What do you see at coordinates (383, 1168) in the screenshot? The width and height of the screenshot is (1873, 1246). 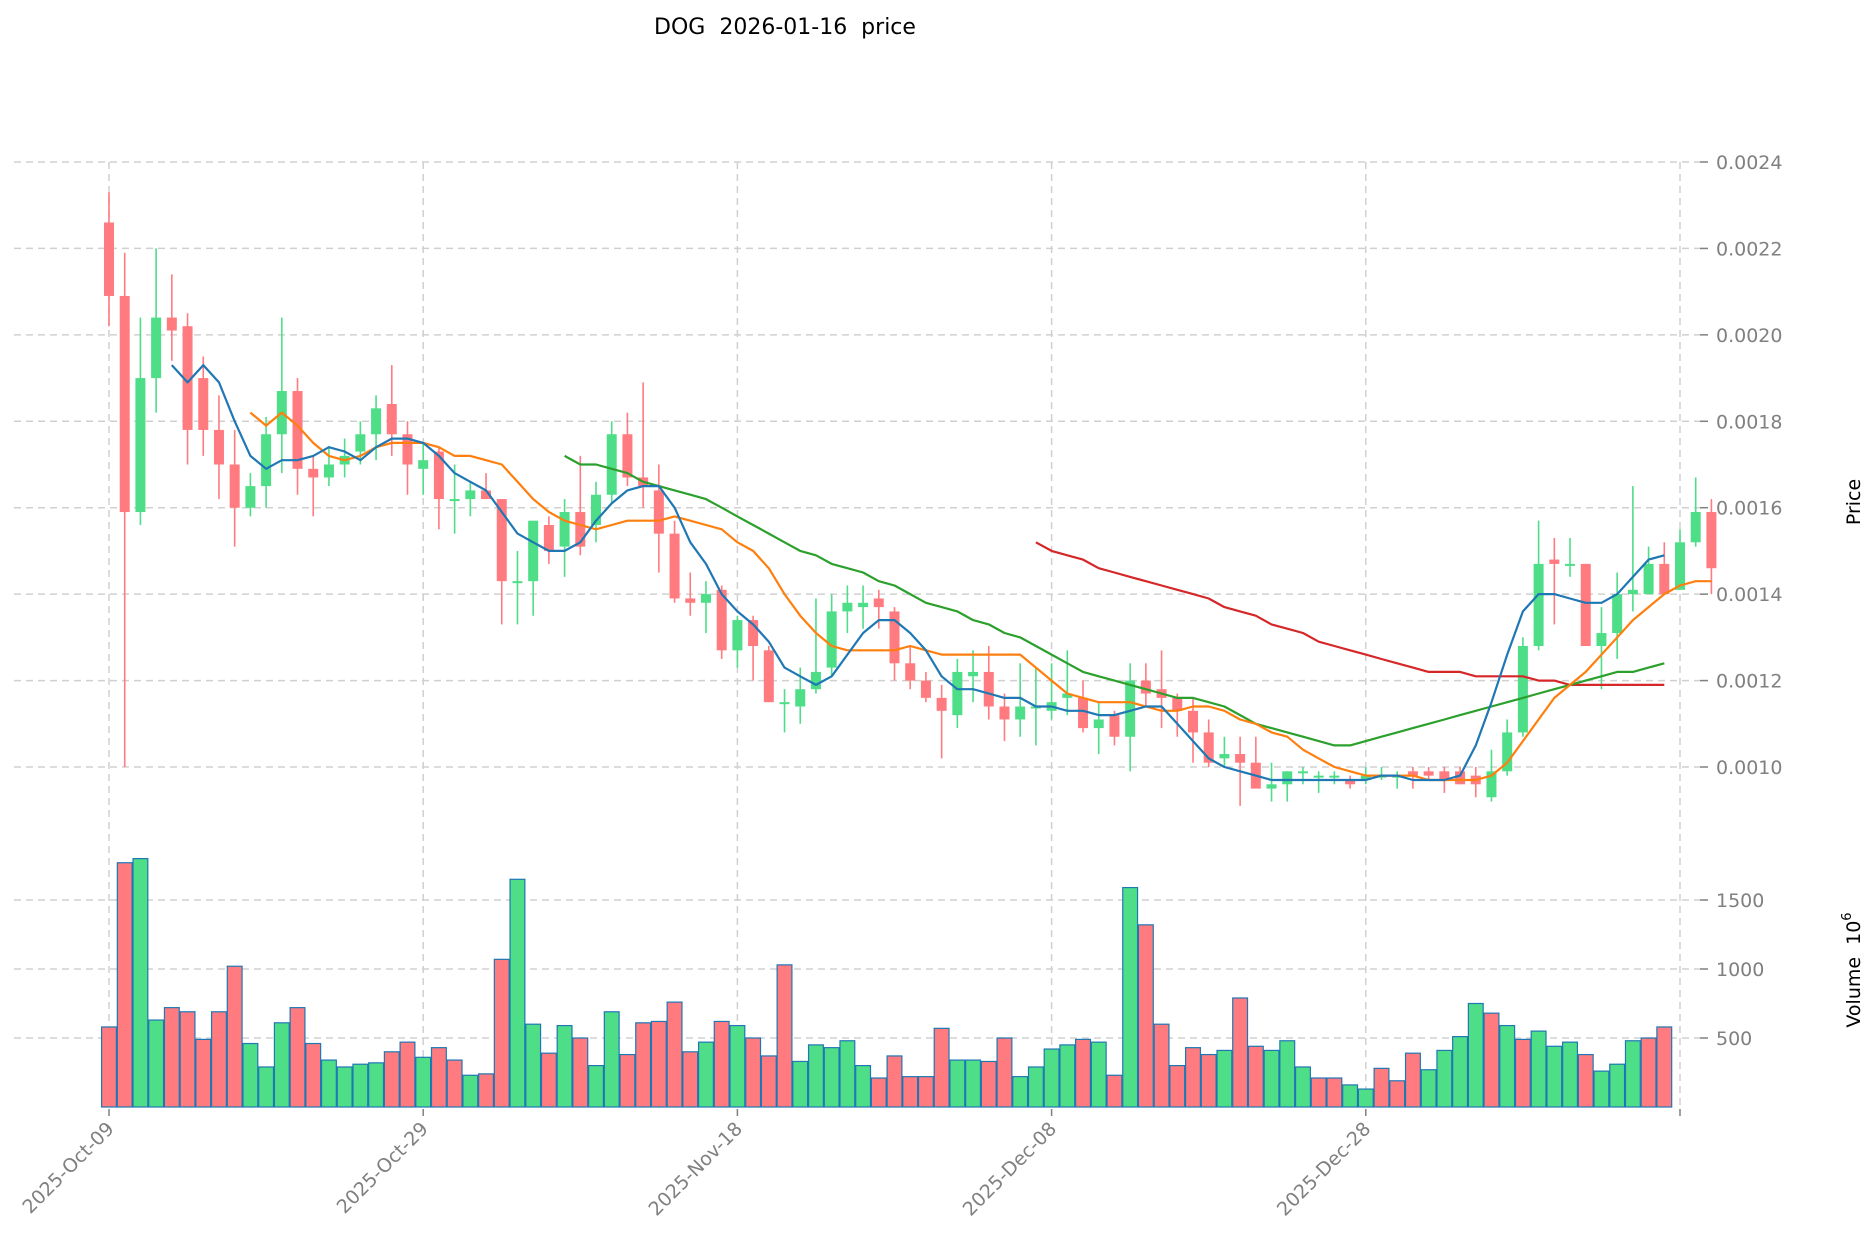 I see `x-tick-label: 2025-Oct-29` at bounding box center [383, 1168].